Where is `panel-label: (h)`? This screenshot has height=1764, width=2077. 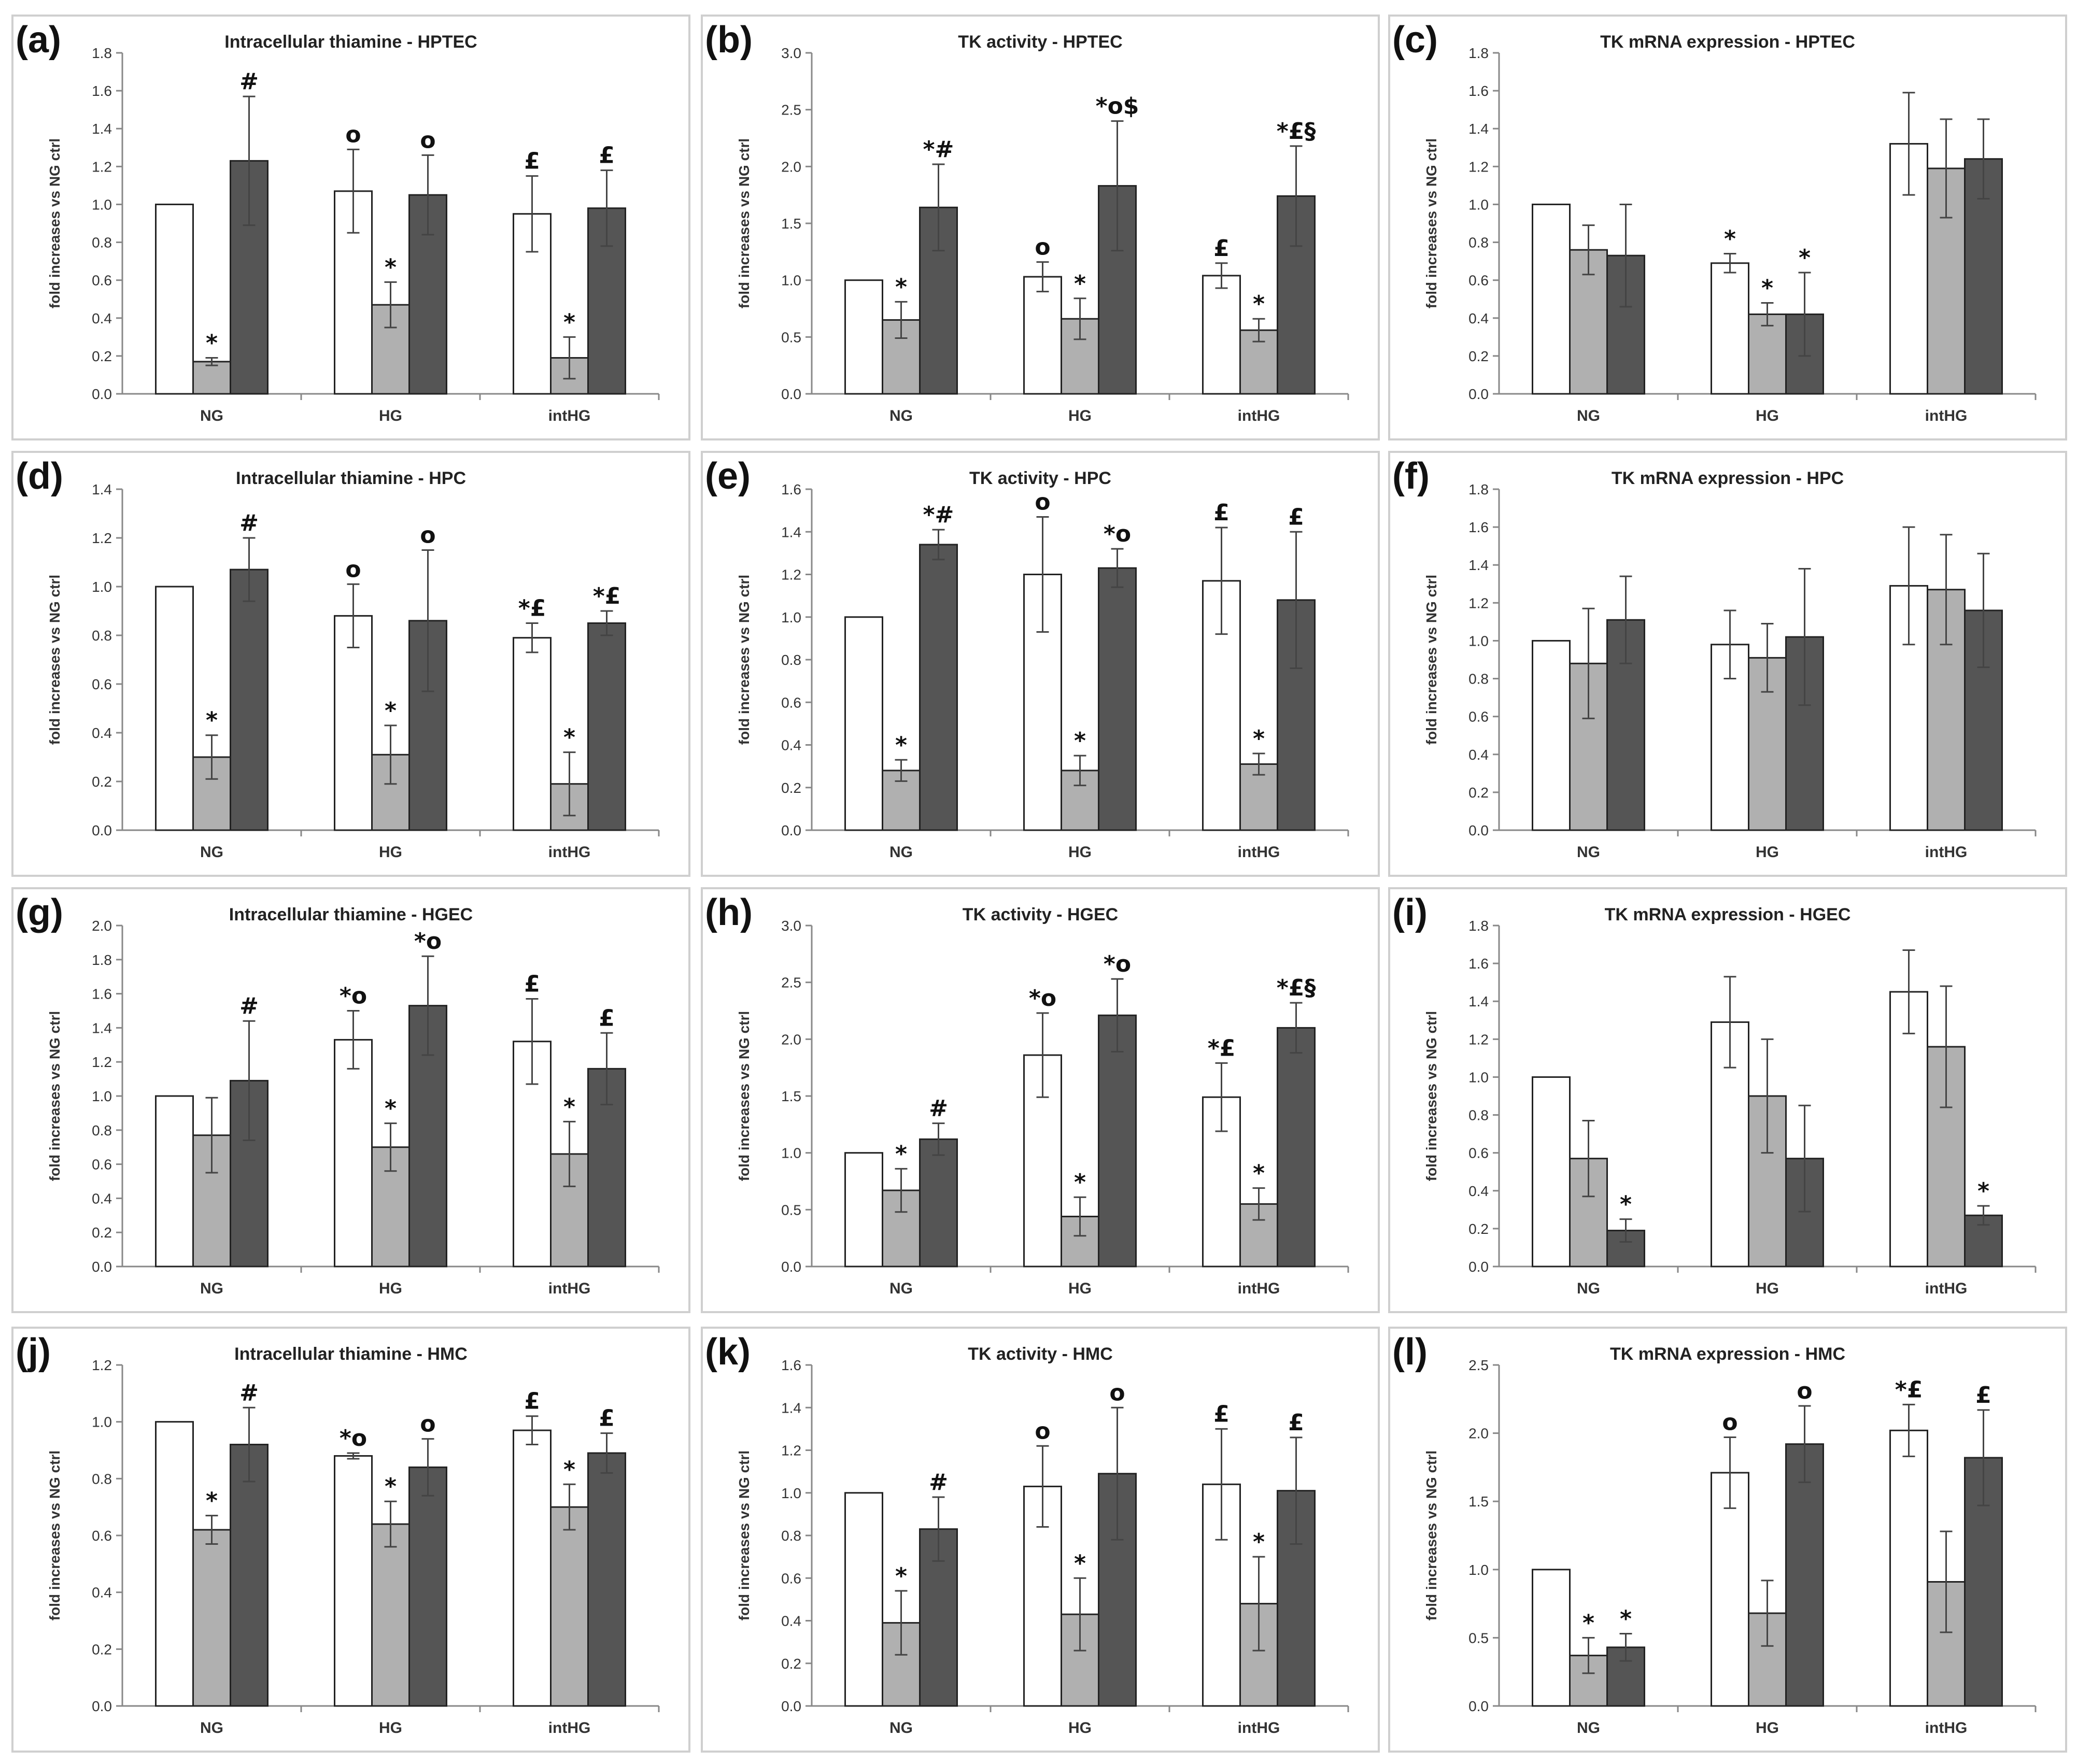 panel-label: (h) is located at coordinates (729, 912).